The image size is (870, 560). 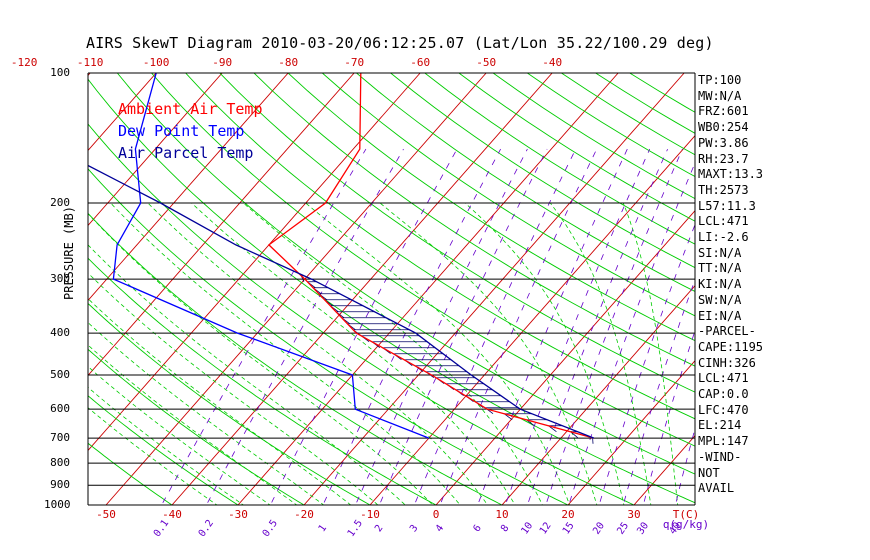 What do you see at coordinates (720, 456) in the screenshot?
I see `index-readout: -WIND-` at bounding box center [720, 456].